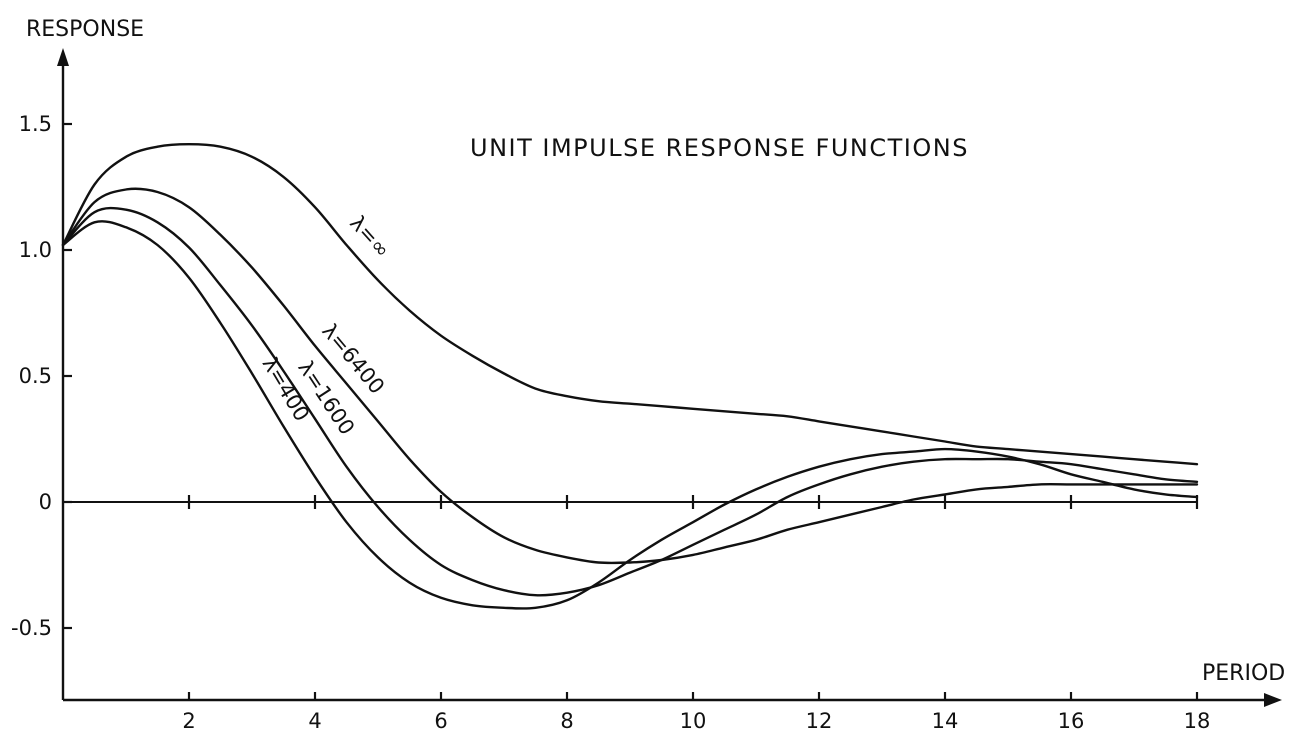 The height and width of the screenshot is (750, 1308). Describe the element at coordinates (370, 236) in the screenshot. I see `series-label-lambda-infinity: λ=∞` at that location.